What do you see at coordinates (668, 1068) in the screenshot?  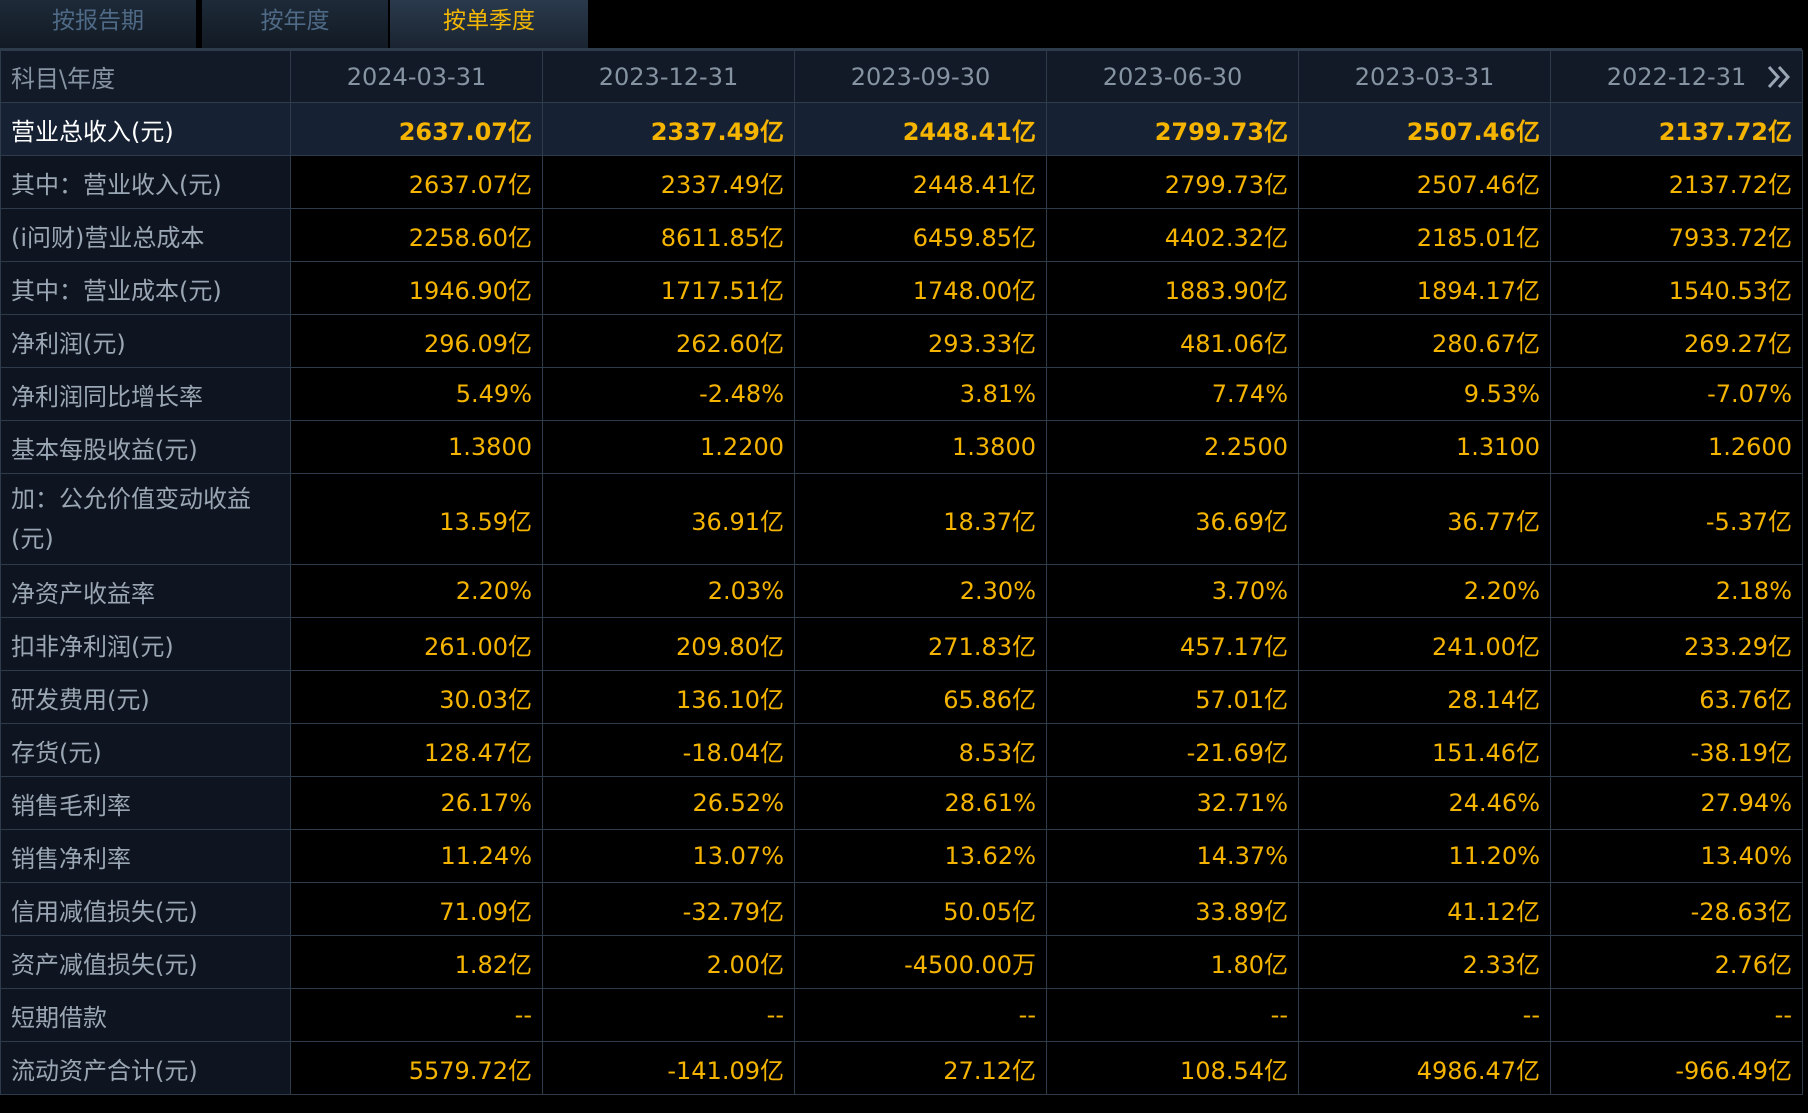 I see `table-cell: -141.09亿` at bounding box center [668, 1068].